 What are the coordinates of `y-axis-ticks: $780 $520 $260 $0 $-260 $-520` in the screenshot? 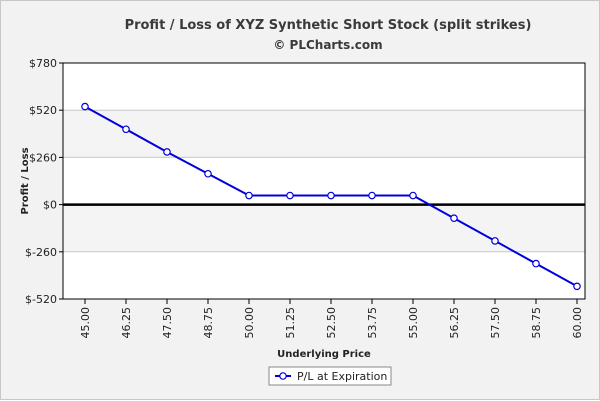 It's located at (44, 181).